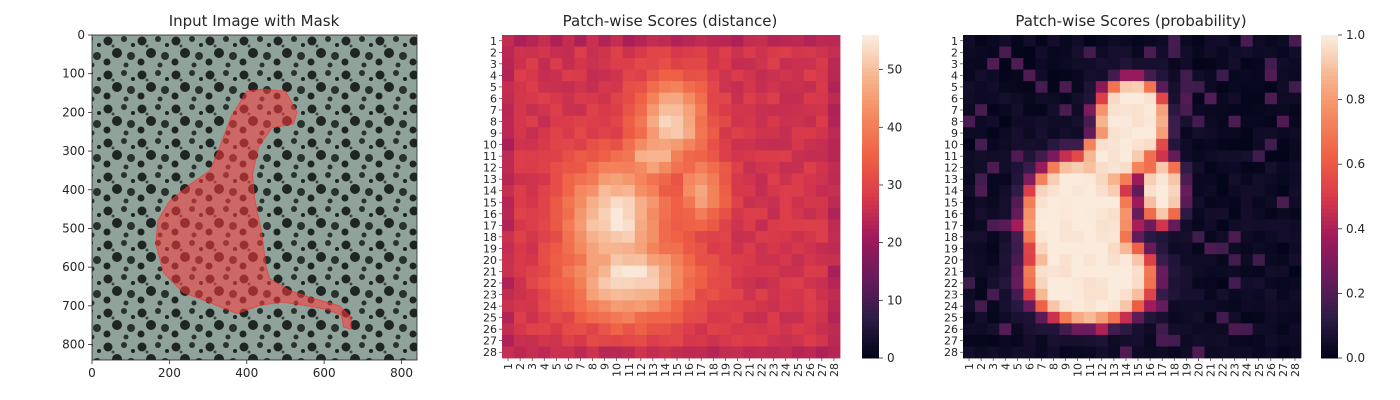  What do you see at coordinates (894, 127) in the screenshot?
I see `colorbar-tick-label: 40` at bounding box center [894, 127].